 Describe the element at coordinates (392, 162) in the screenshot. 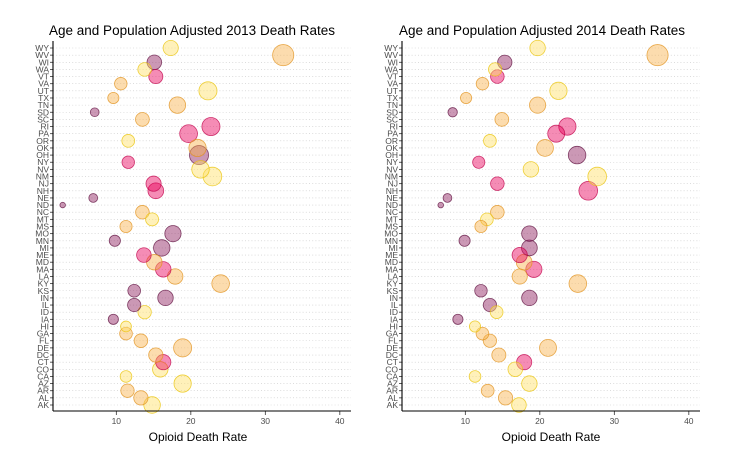

I see `y-tick-label-ny-2014: NY` at that location.